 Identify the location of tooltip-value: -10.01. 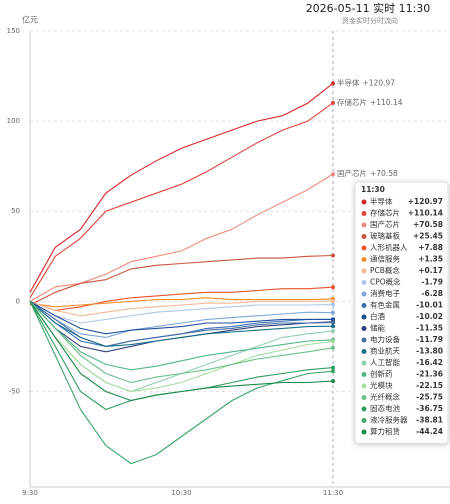
(429, 305).